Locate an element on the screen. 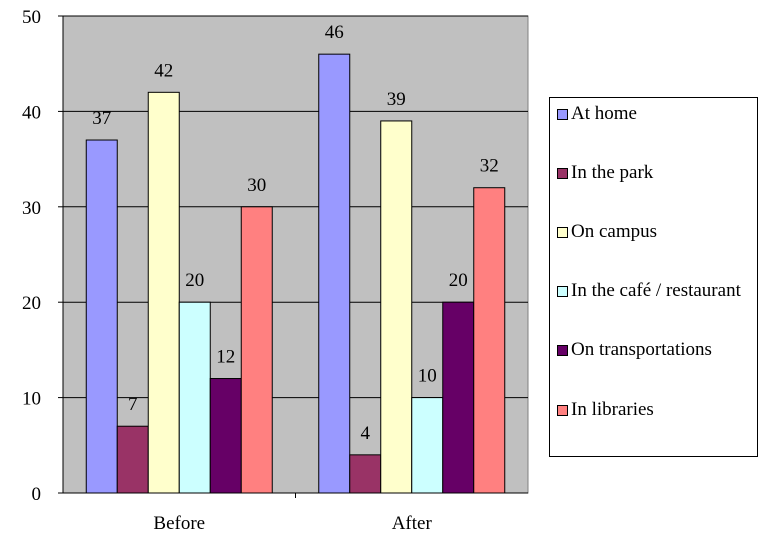 The width and height of the screenshot is (759, 537). data-label: 7 is located at coordinates (133, 404).